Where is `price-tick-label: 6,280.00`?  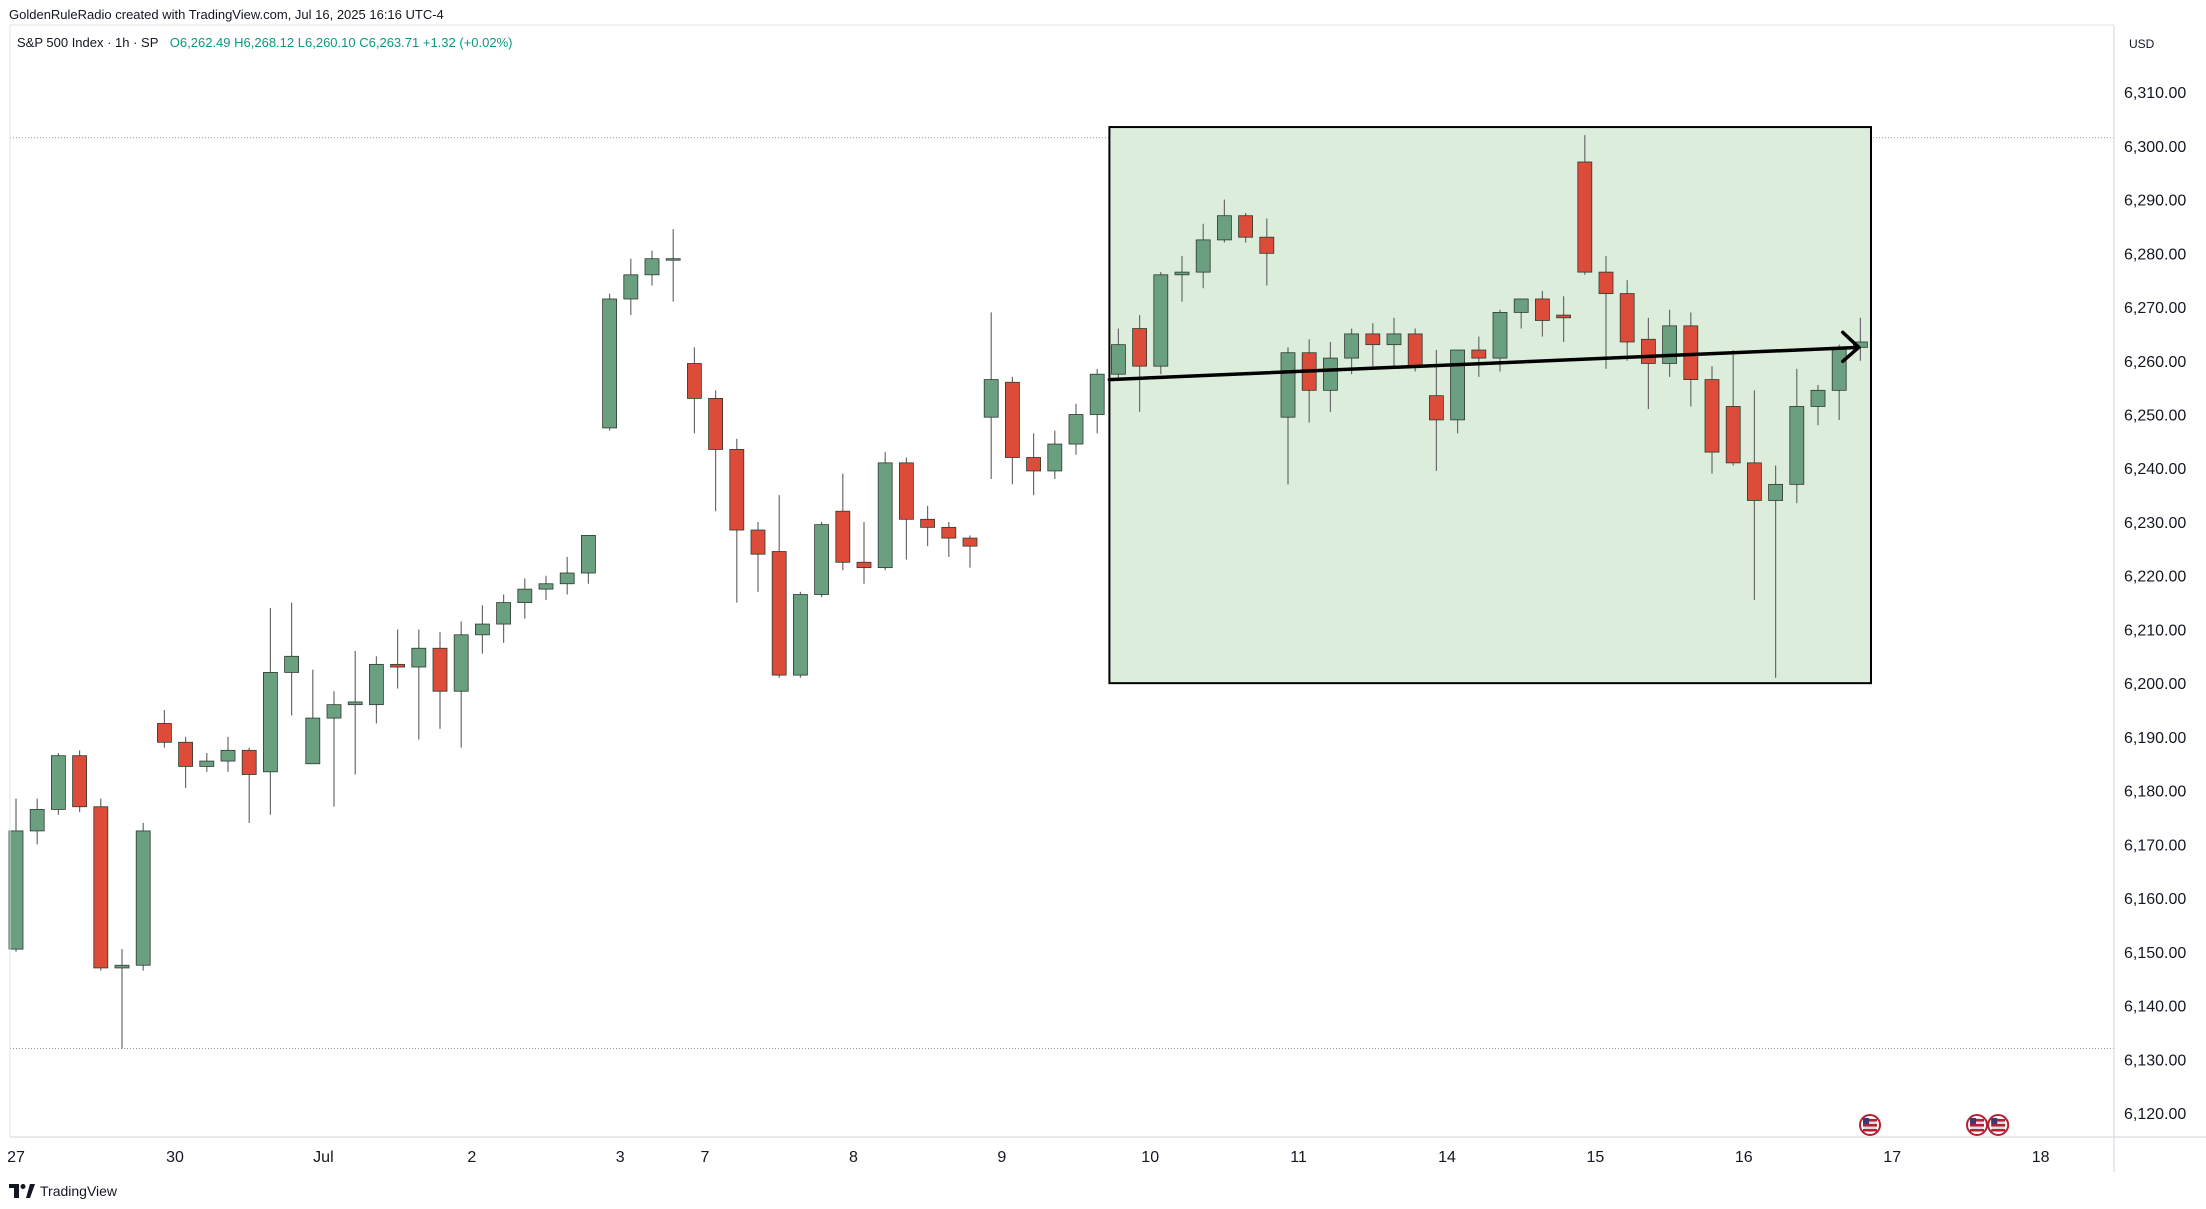 price-tick-label: 6,280.00 is located at coordinates (2155, 254).